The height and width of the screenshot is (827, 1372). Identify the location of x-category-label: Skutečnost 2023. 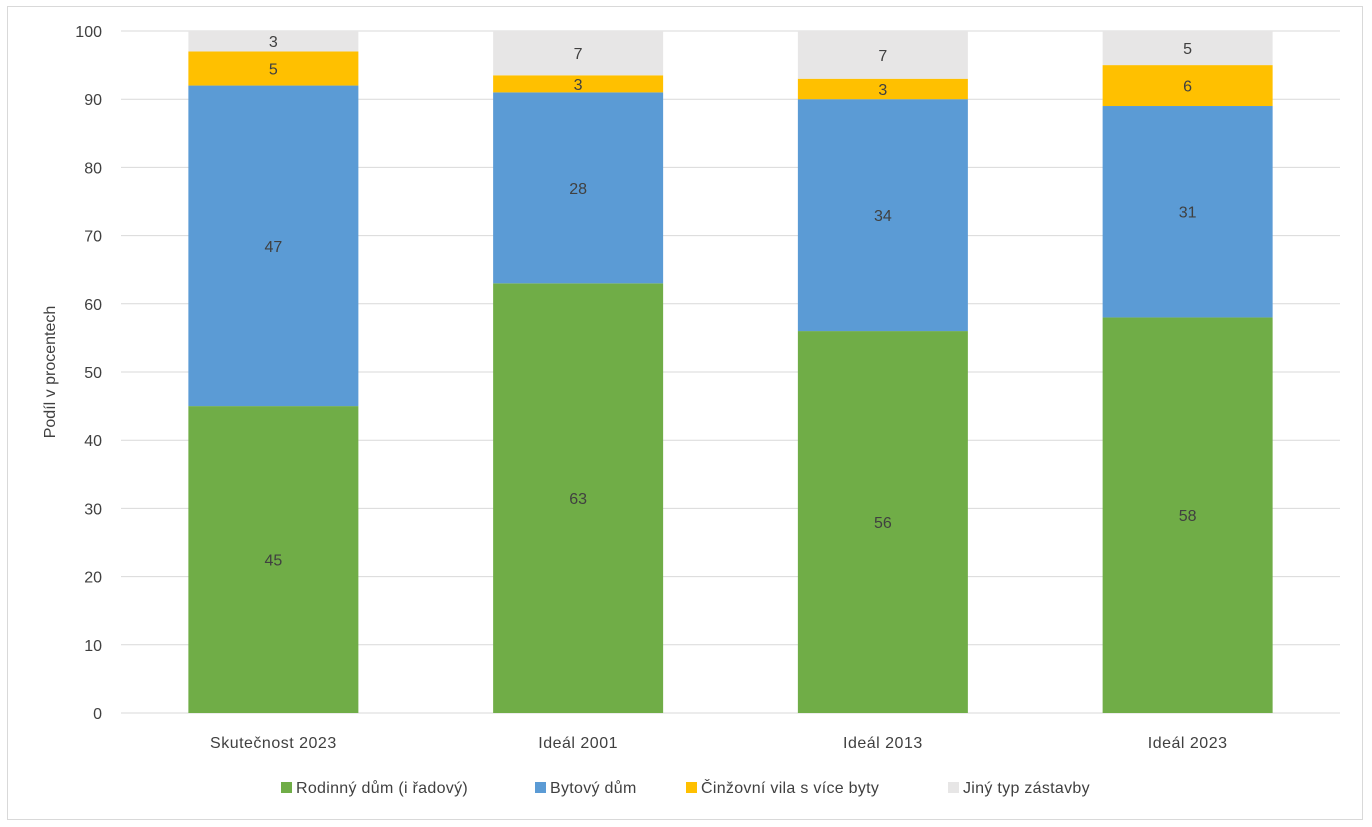
(273, 743).